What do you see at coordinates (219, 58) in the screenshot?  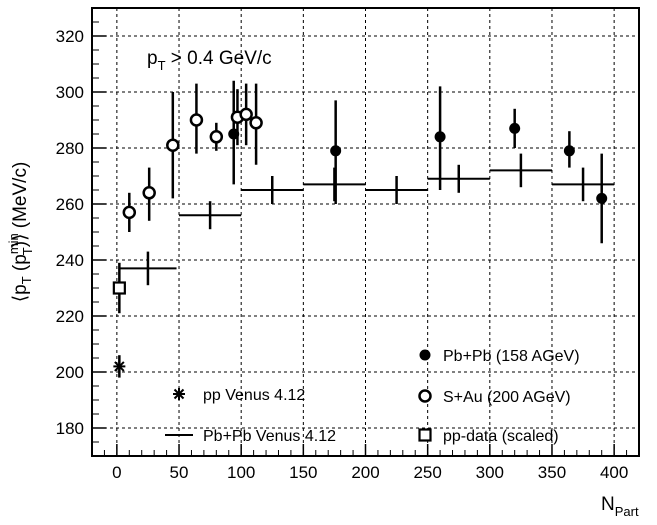 I see `annotation-rest: > 0.4 GeV/c` at bounding box center [219, 58].